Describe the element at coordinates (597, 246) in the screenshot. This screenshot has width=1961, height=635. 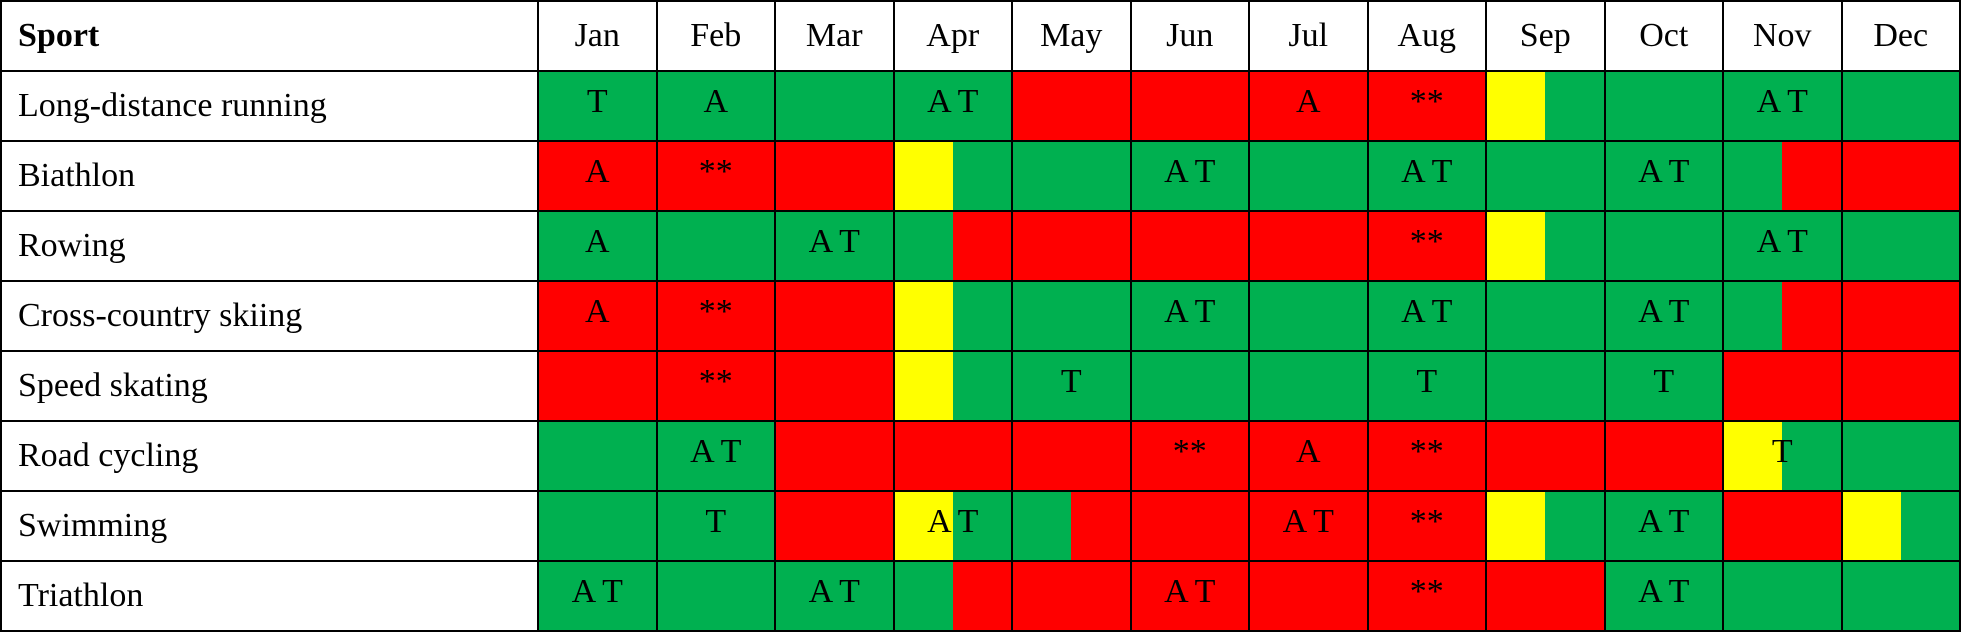
I see `month-cell: A` at that location.